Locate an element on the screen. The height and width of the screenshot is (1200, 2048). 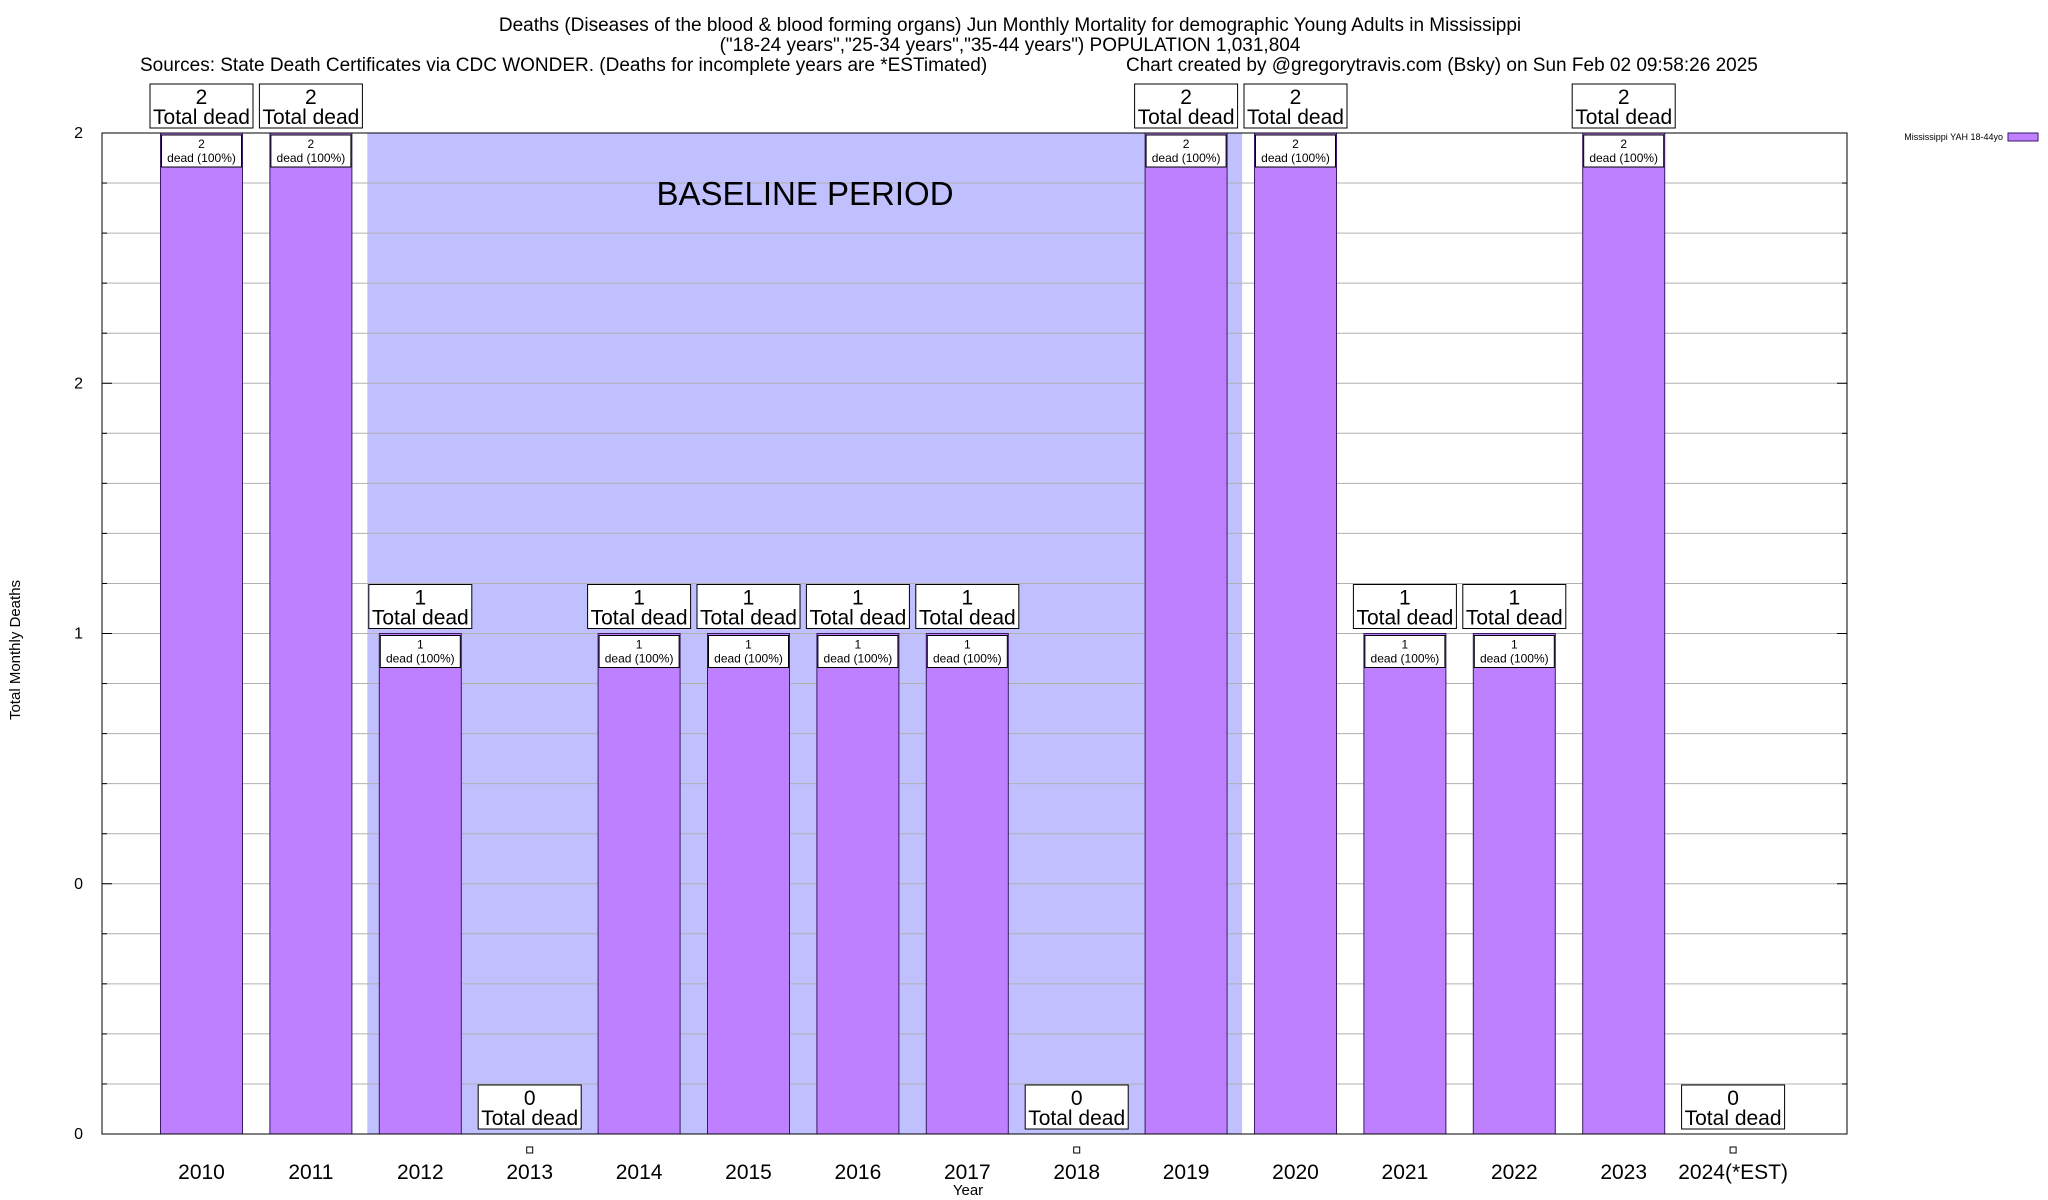
x-tick-label: 2024(*EST) is located at coordinates (1733, 1172).